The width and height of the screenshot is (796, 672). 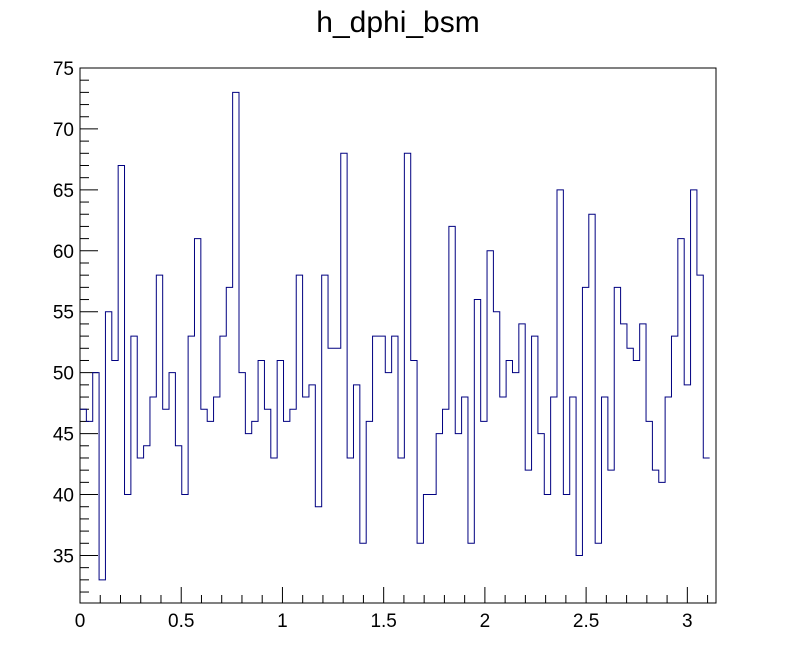 I want to click on x-tick-label: 2, so click(x=485, y=621).